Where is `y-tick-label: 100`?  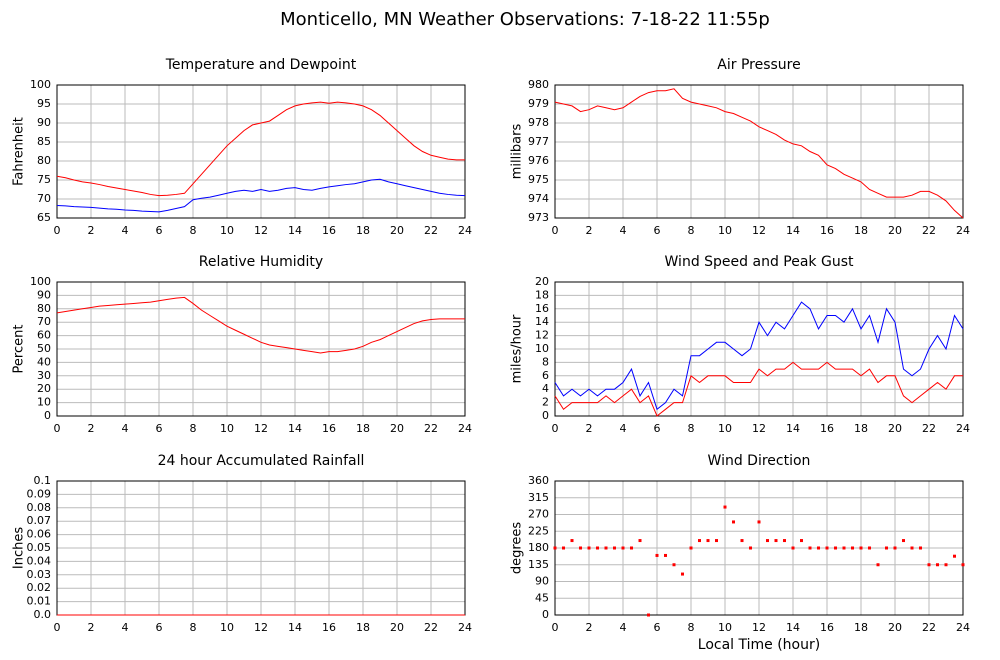
y-tick-label: 100 is located at coordinates (40, 84).